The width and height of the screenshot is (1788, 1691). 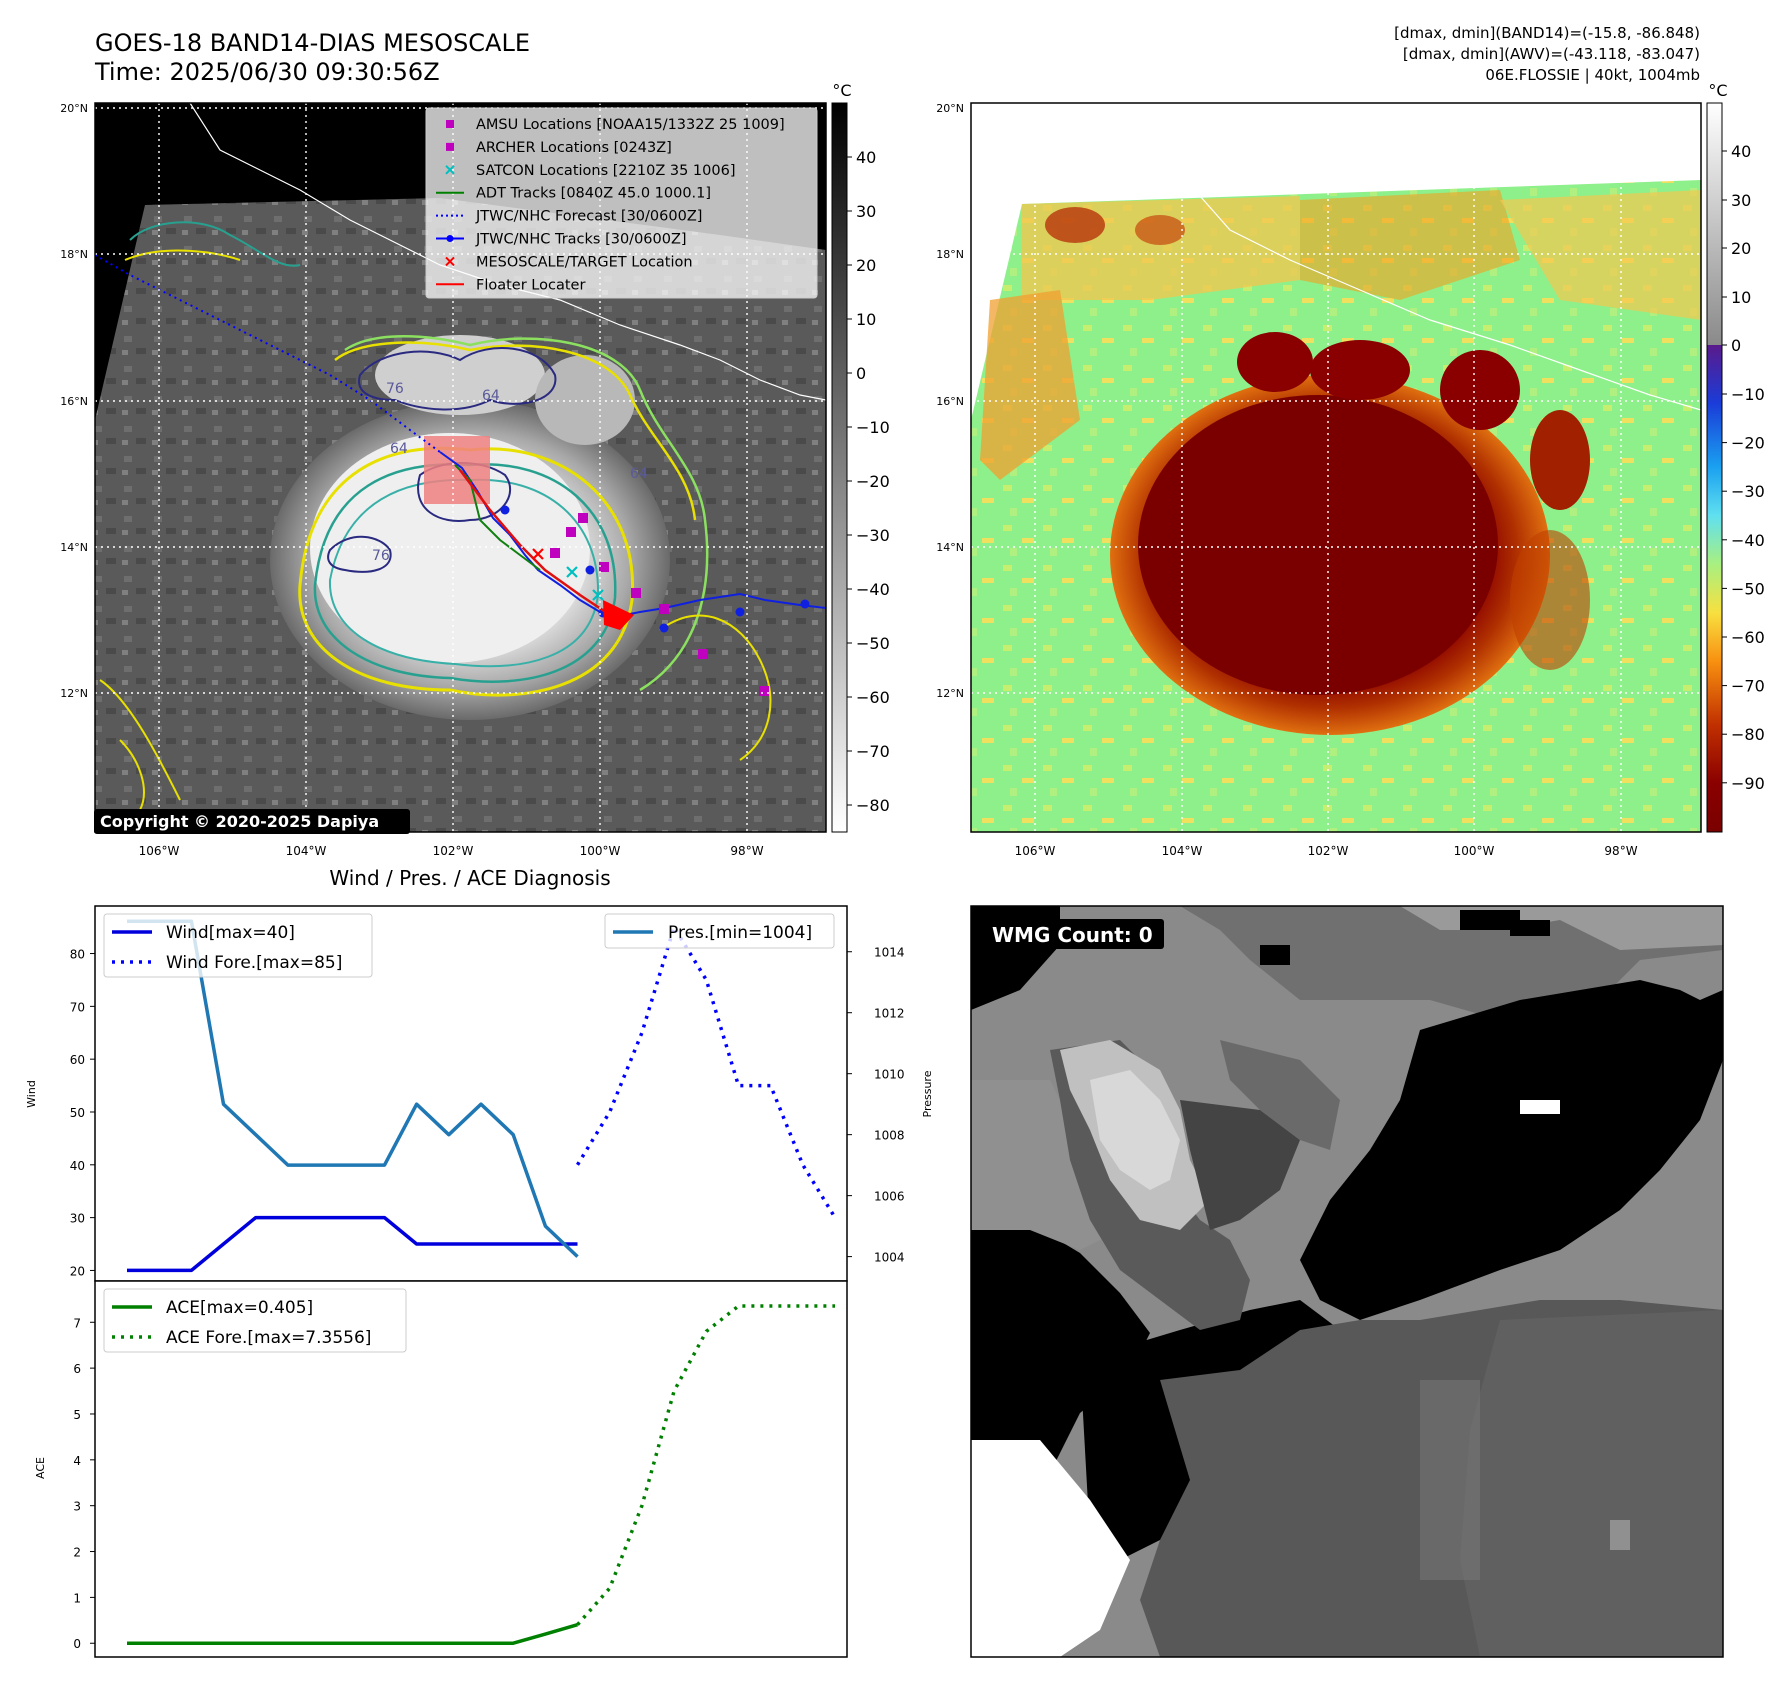 I want to click on ace-forecast-legend-entry: ACE Fore.[max=7.3556], so click(x=268, y=1338).